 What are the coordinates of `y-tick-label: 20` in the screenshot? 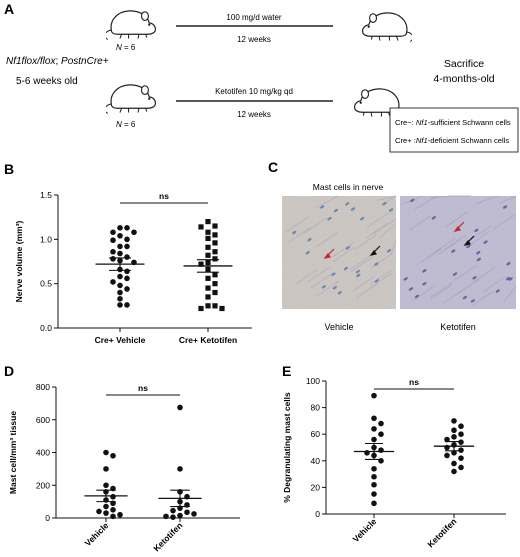 It's located at (316, 487).